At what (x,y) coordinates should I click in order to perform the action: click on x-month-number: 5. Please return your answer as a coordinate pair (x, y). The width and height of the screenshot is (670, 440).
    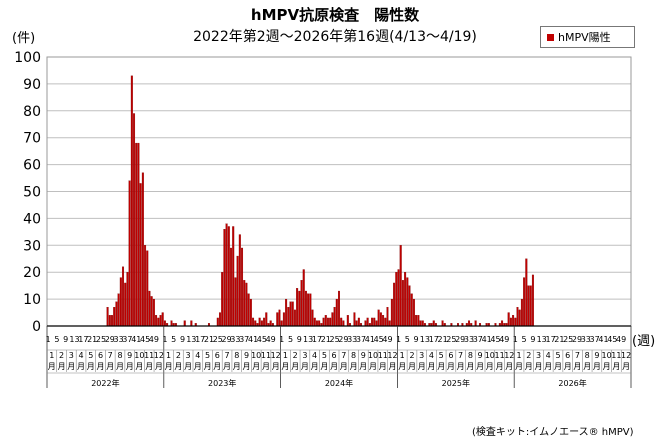
    Looking at the image, I should click on (557, 355).